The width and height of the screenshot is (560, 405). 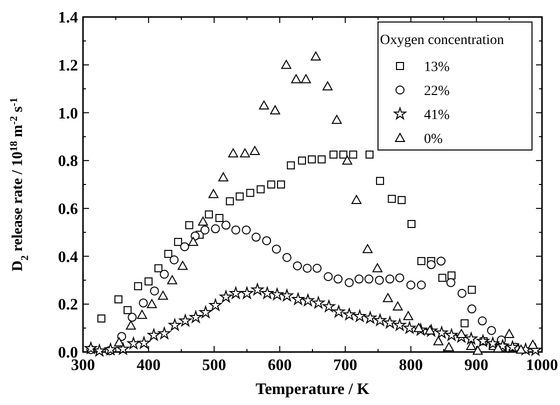 I want to click on y-tick-label: 1.2, so click(x=68, y=65).